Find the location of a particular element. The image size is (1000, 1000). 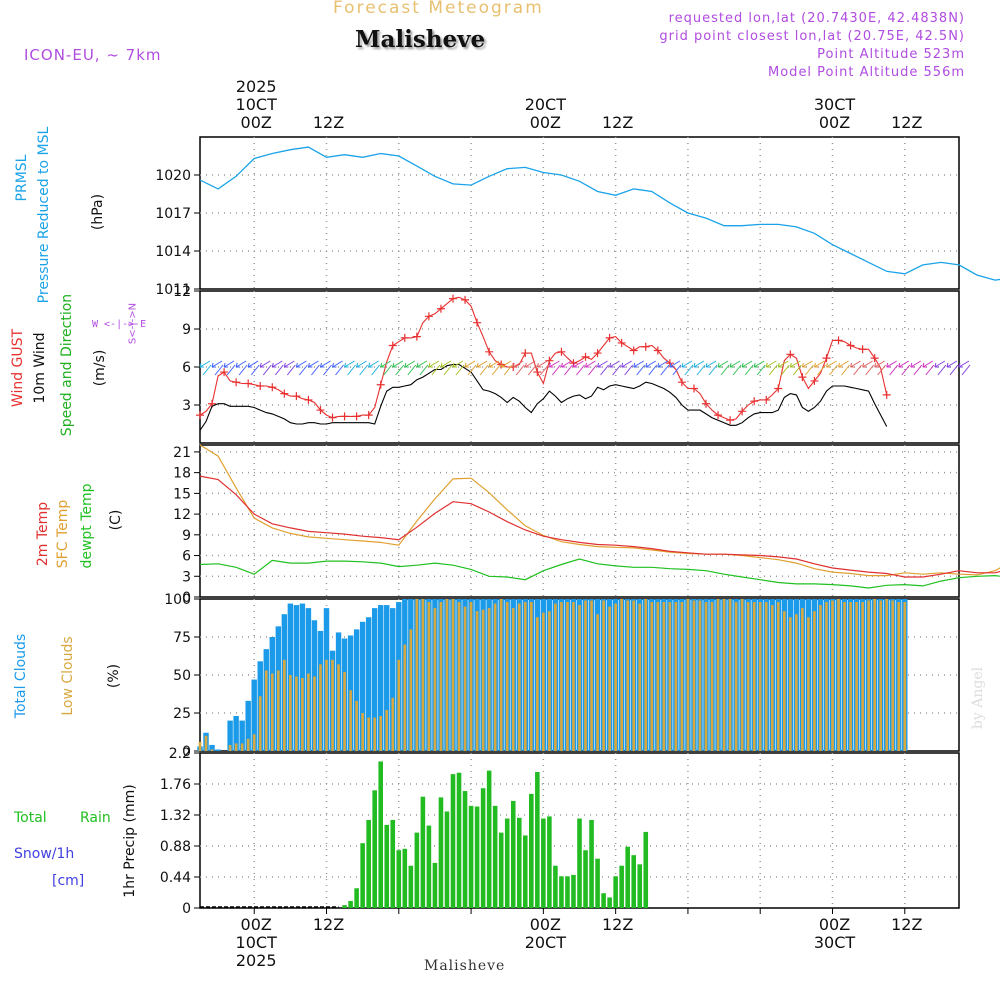

y-tick-label: 0 is located at coordinates (186, 909).